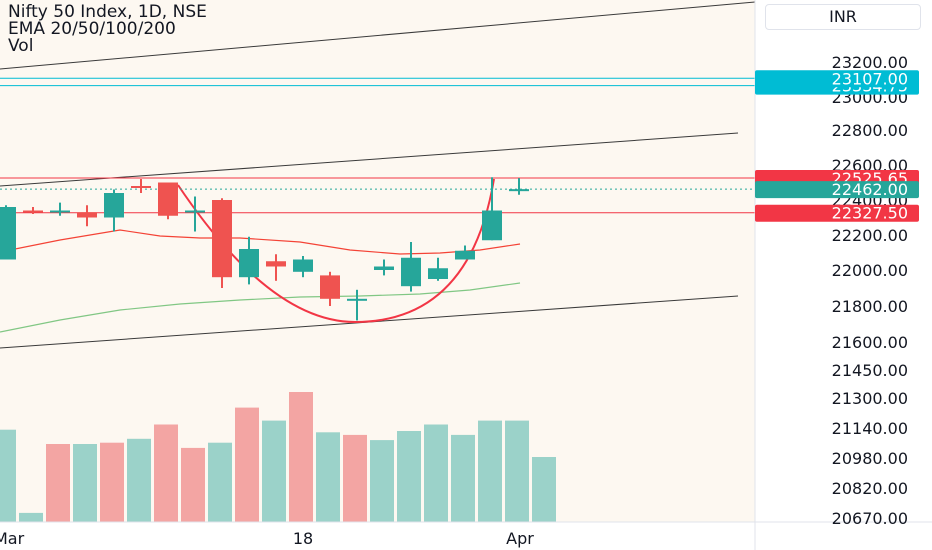 The height and width of the screenshot is (550, 932). Describe the element at coordinates (843, 17) in the screenshot. I see `currency-button: INR` at that location.